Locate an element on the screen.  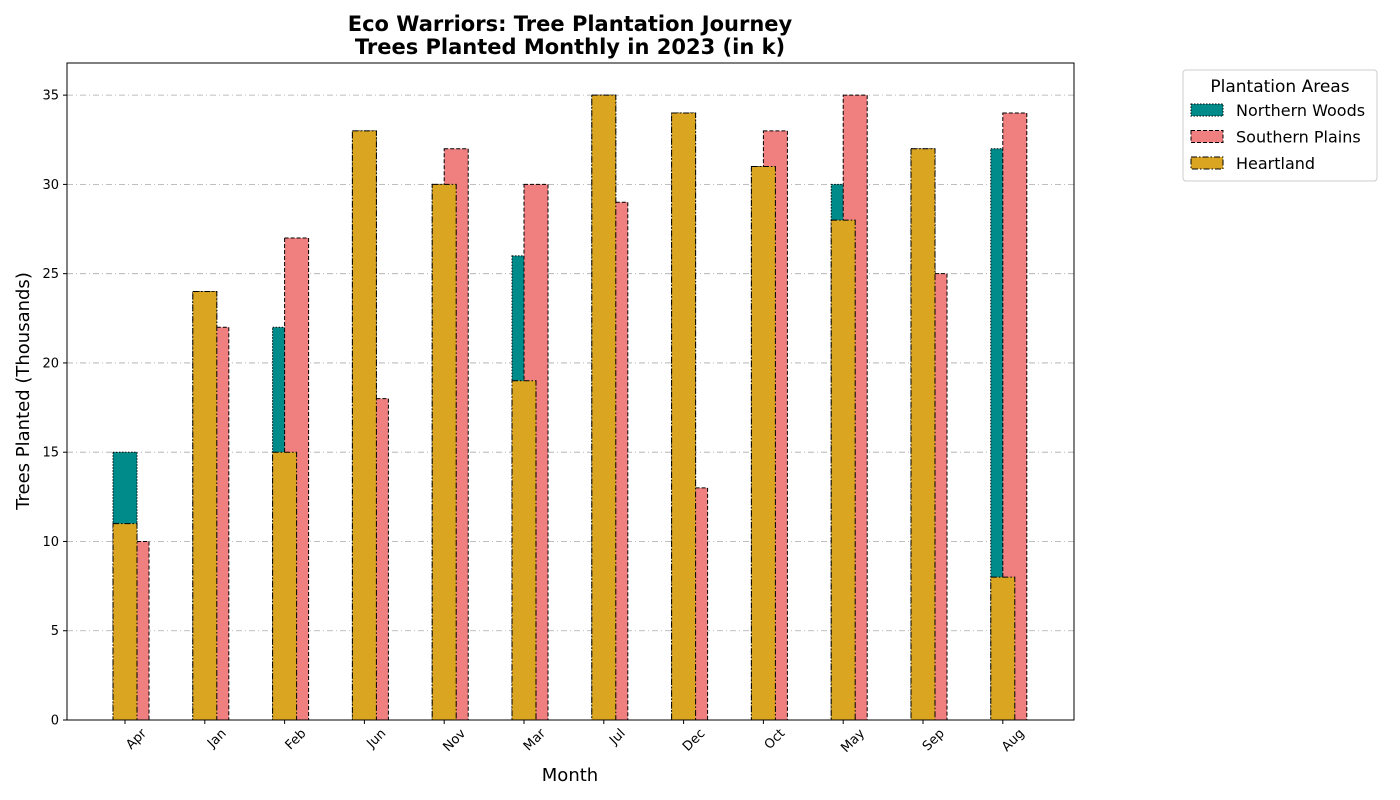
y-tick-label: 0 is located at coordinates (55, 721).